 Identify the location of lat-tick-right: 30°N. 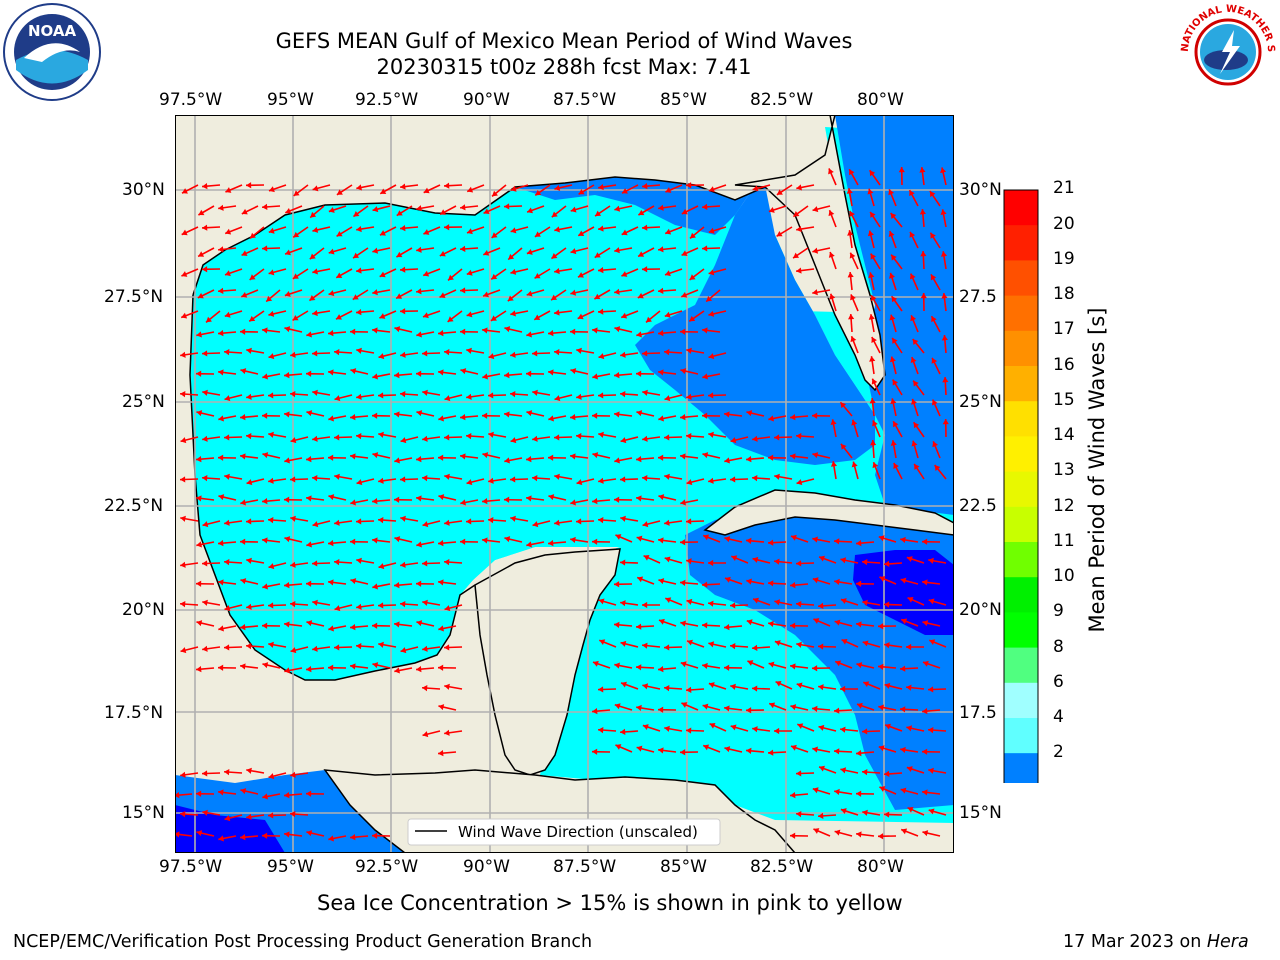
(980, 190).